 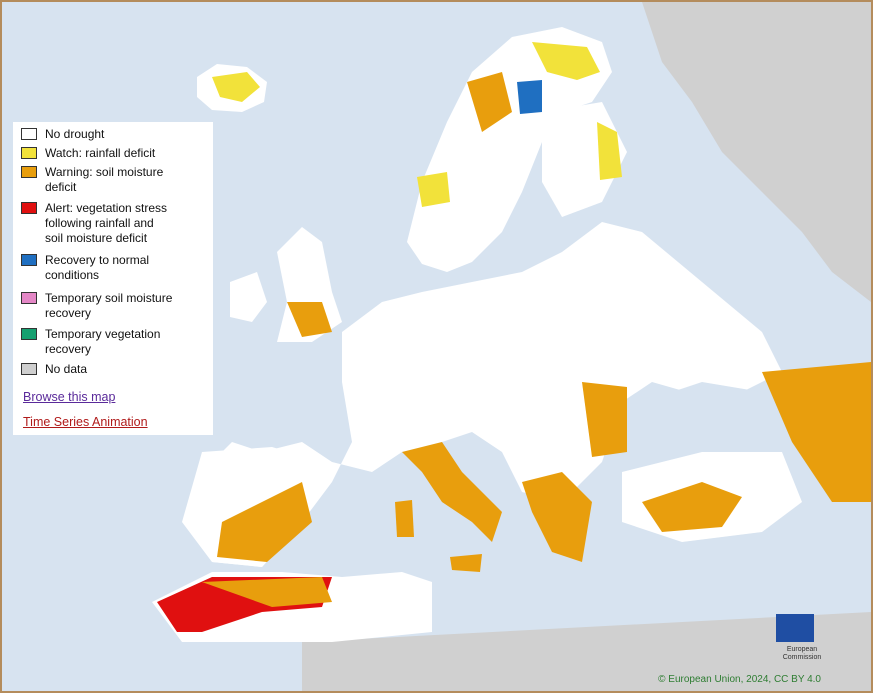 What do you see at coordinates (452, 492) in the screenshot?
I see `italy` at bounding box center [452, 492].